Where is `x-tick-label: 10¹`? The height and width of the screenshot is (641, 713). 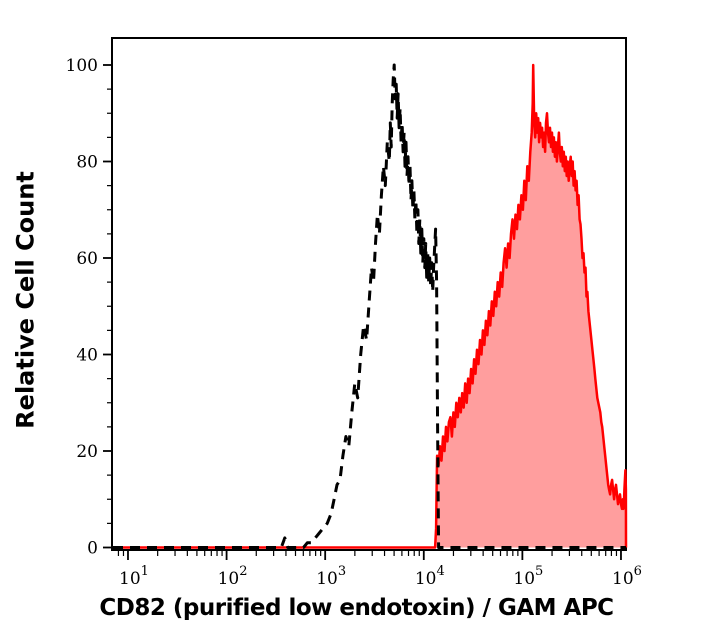 x-tick-label: 10¹ is located at coordinates (134, 576).